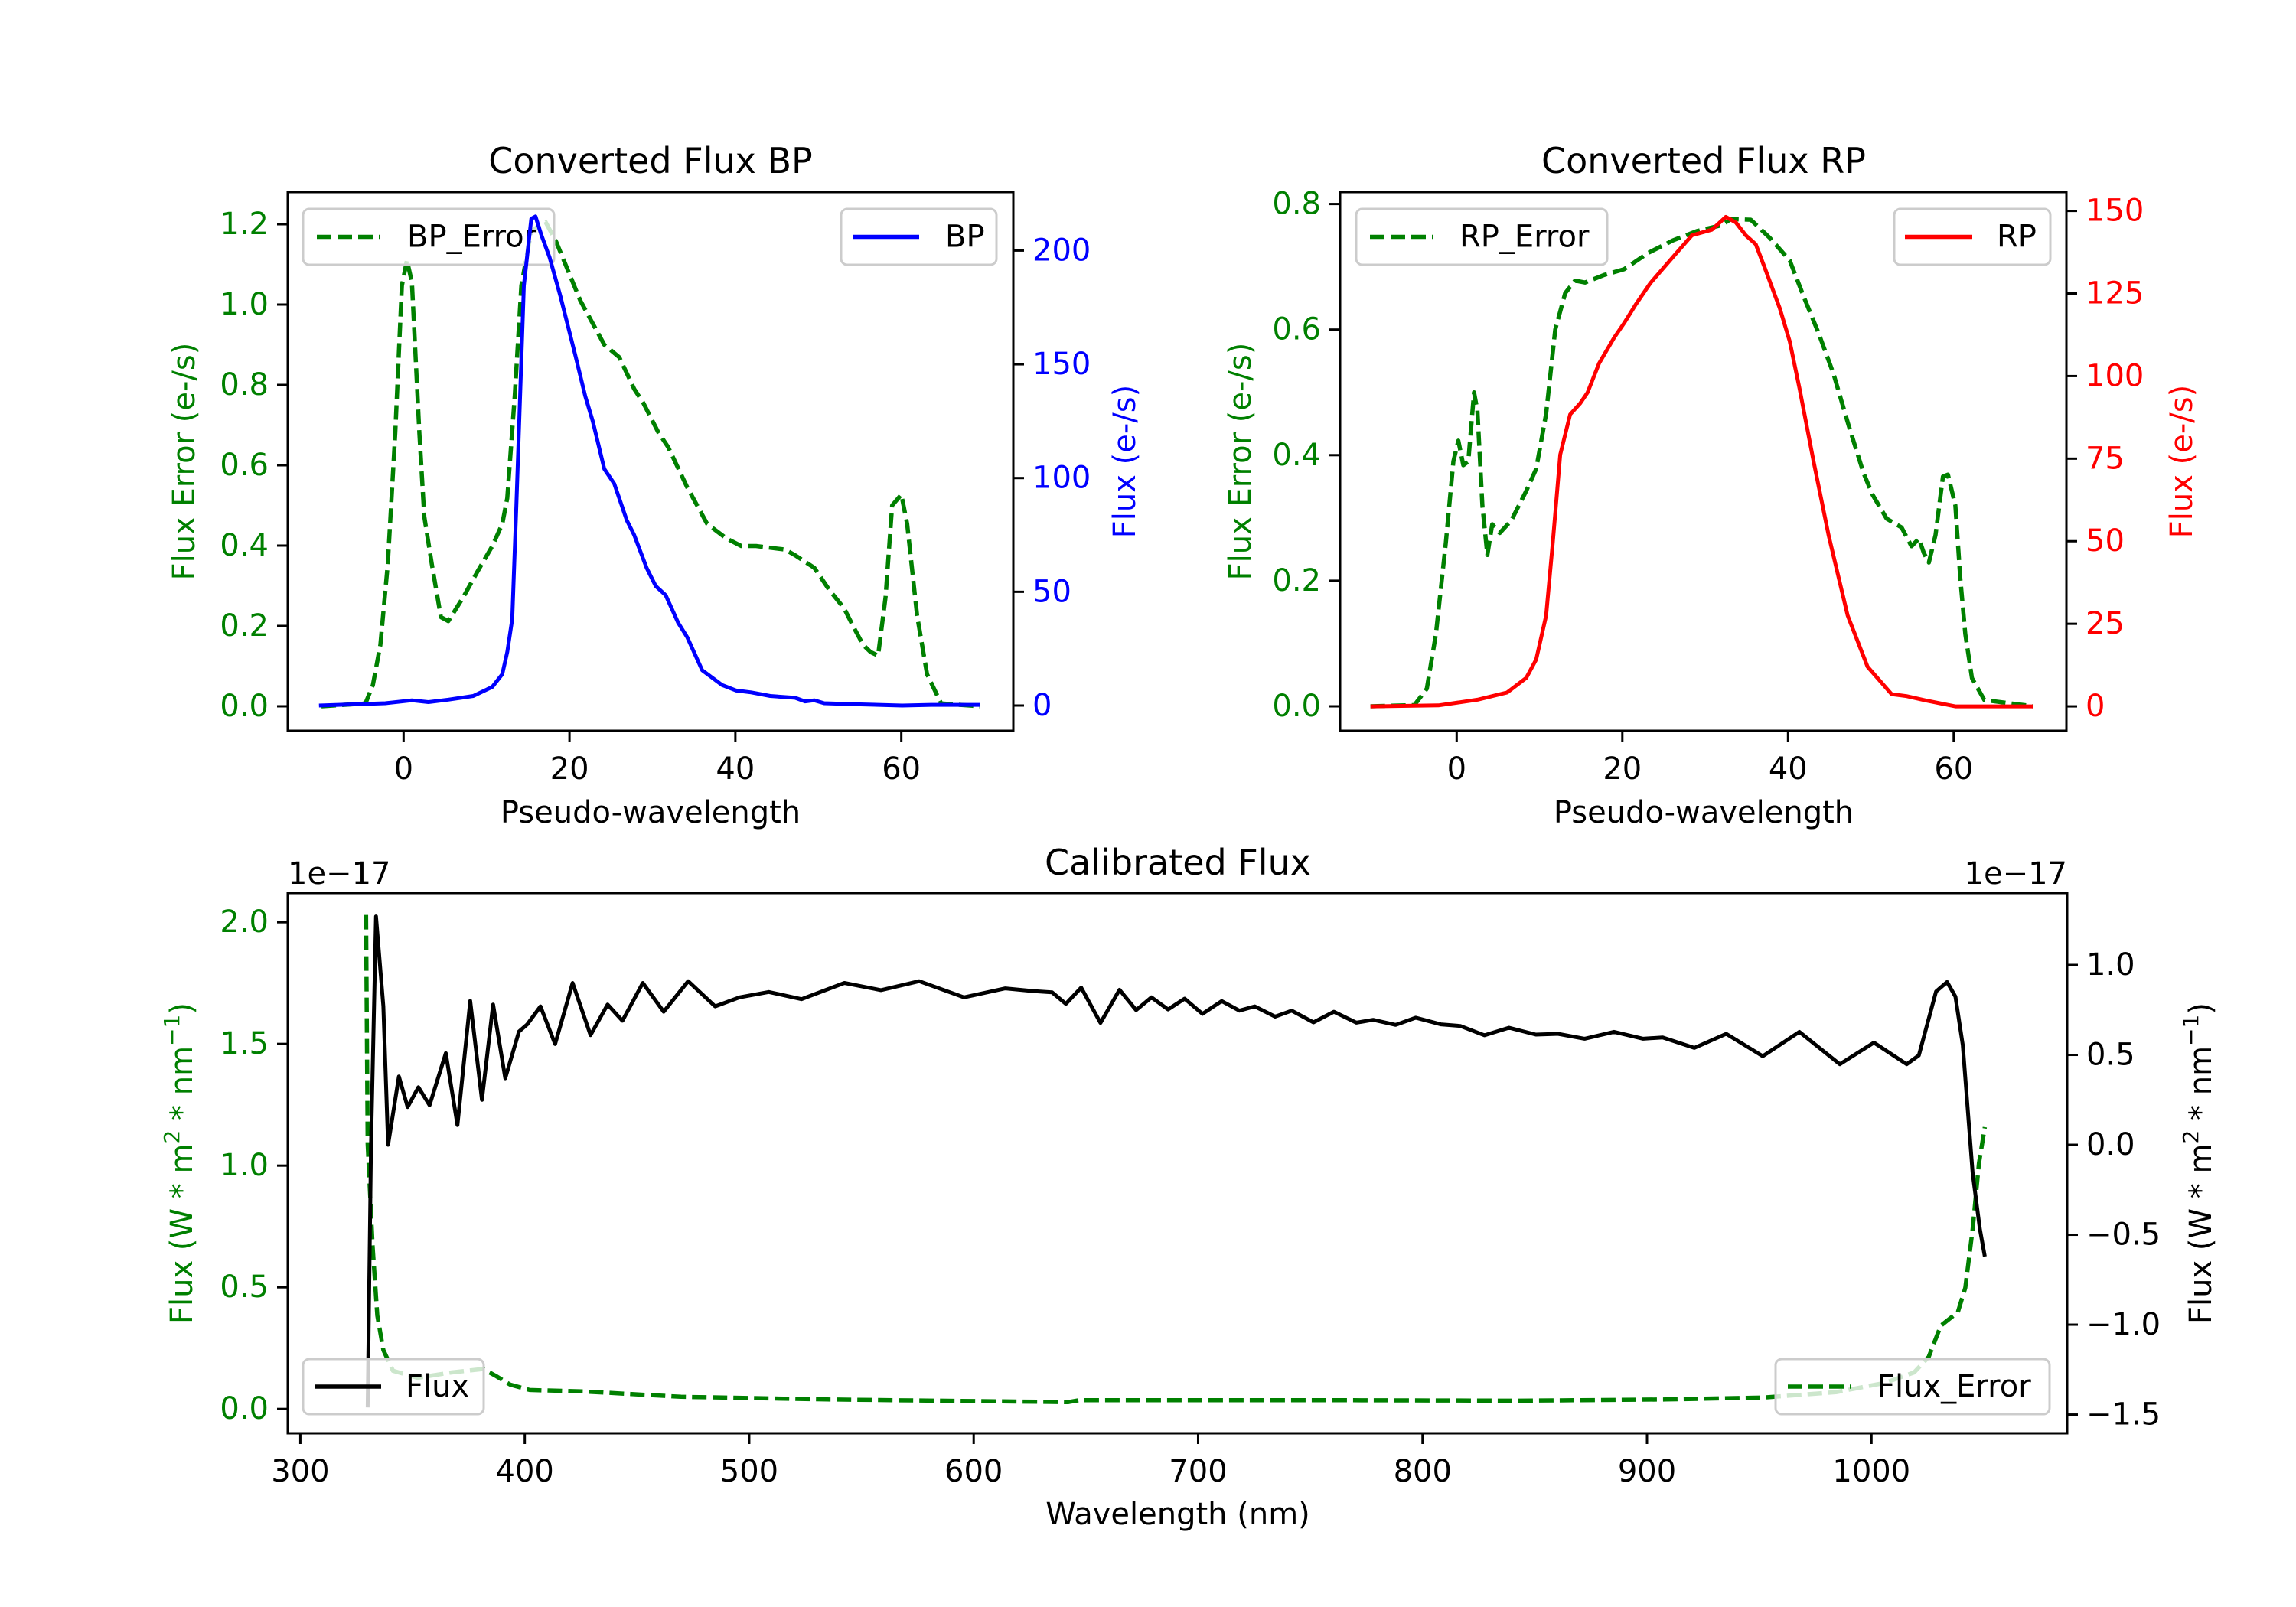 The width and height of the screenshot is (2296, 1607). I want to click on x-tick-label: 300, so click(300, 1471).